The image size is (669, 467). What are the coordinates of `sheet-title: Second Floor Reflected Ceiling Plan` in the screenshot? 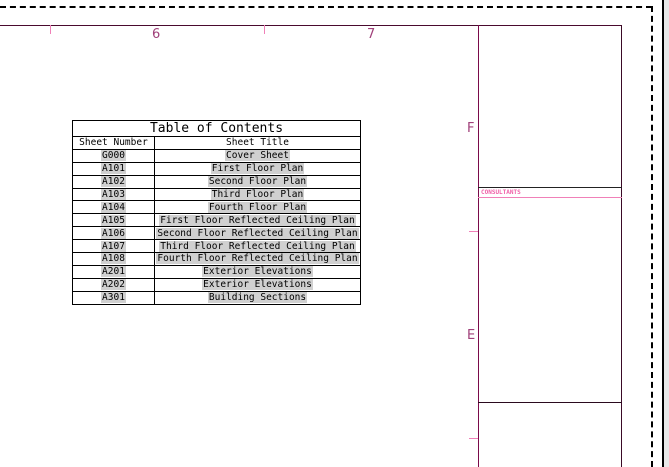 It's located at (257, 233).